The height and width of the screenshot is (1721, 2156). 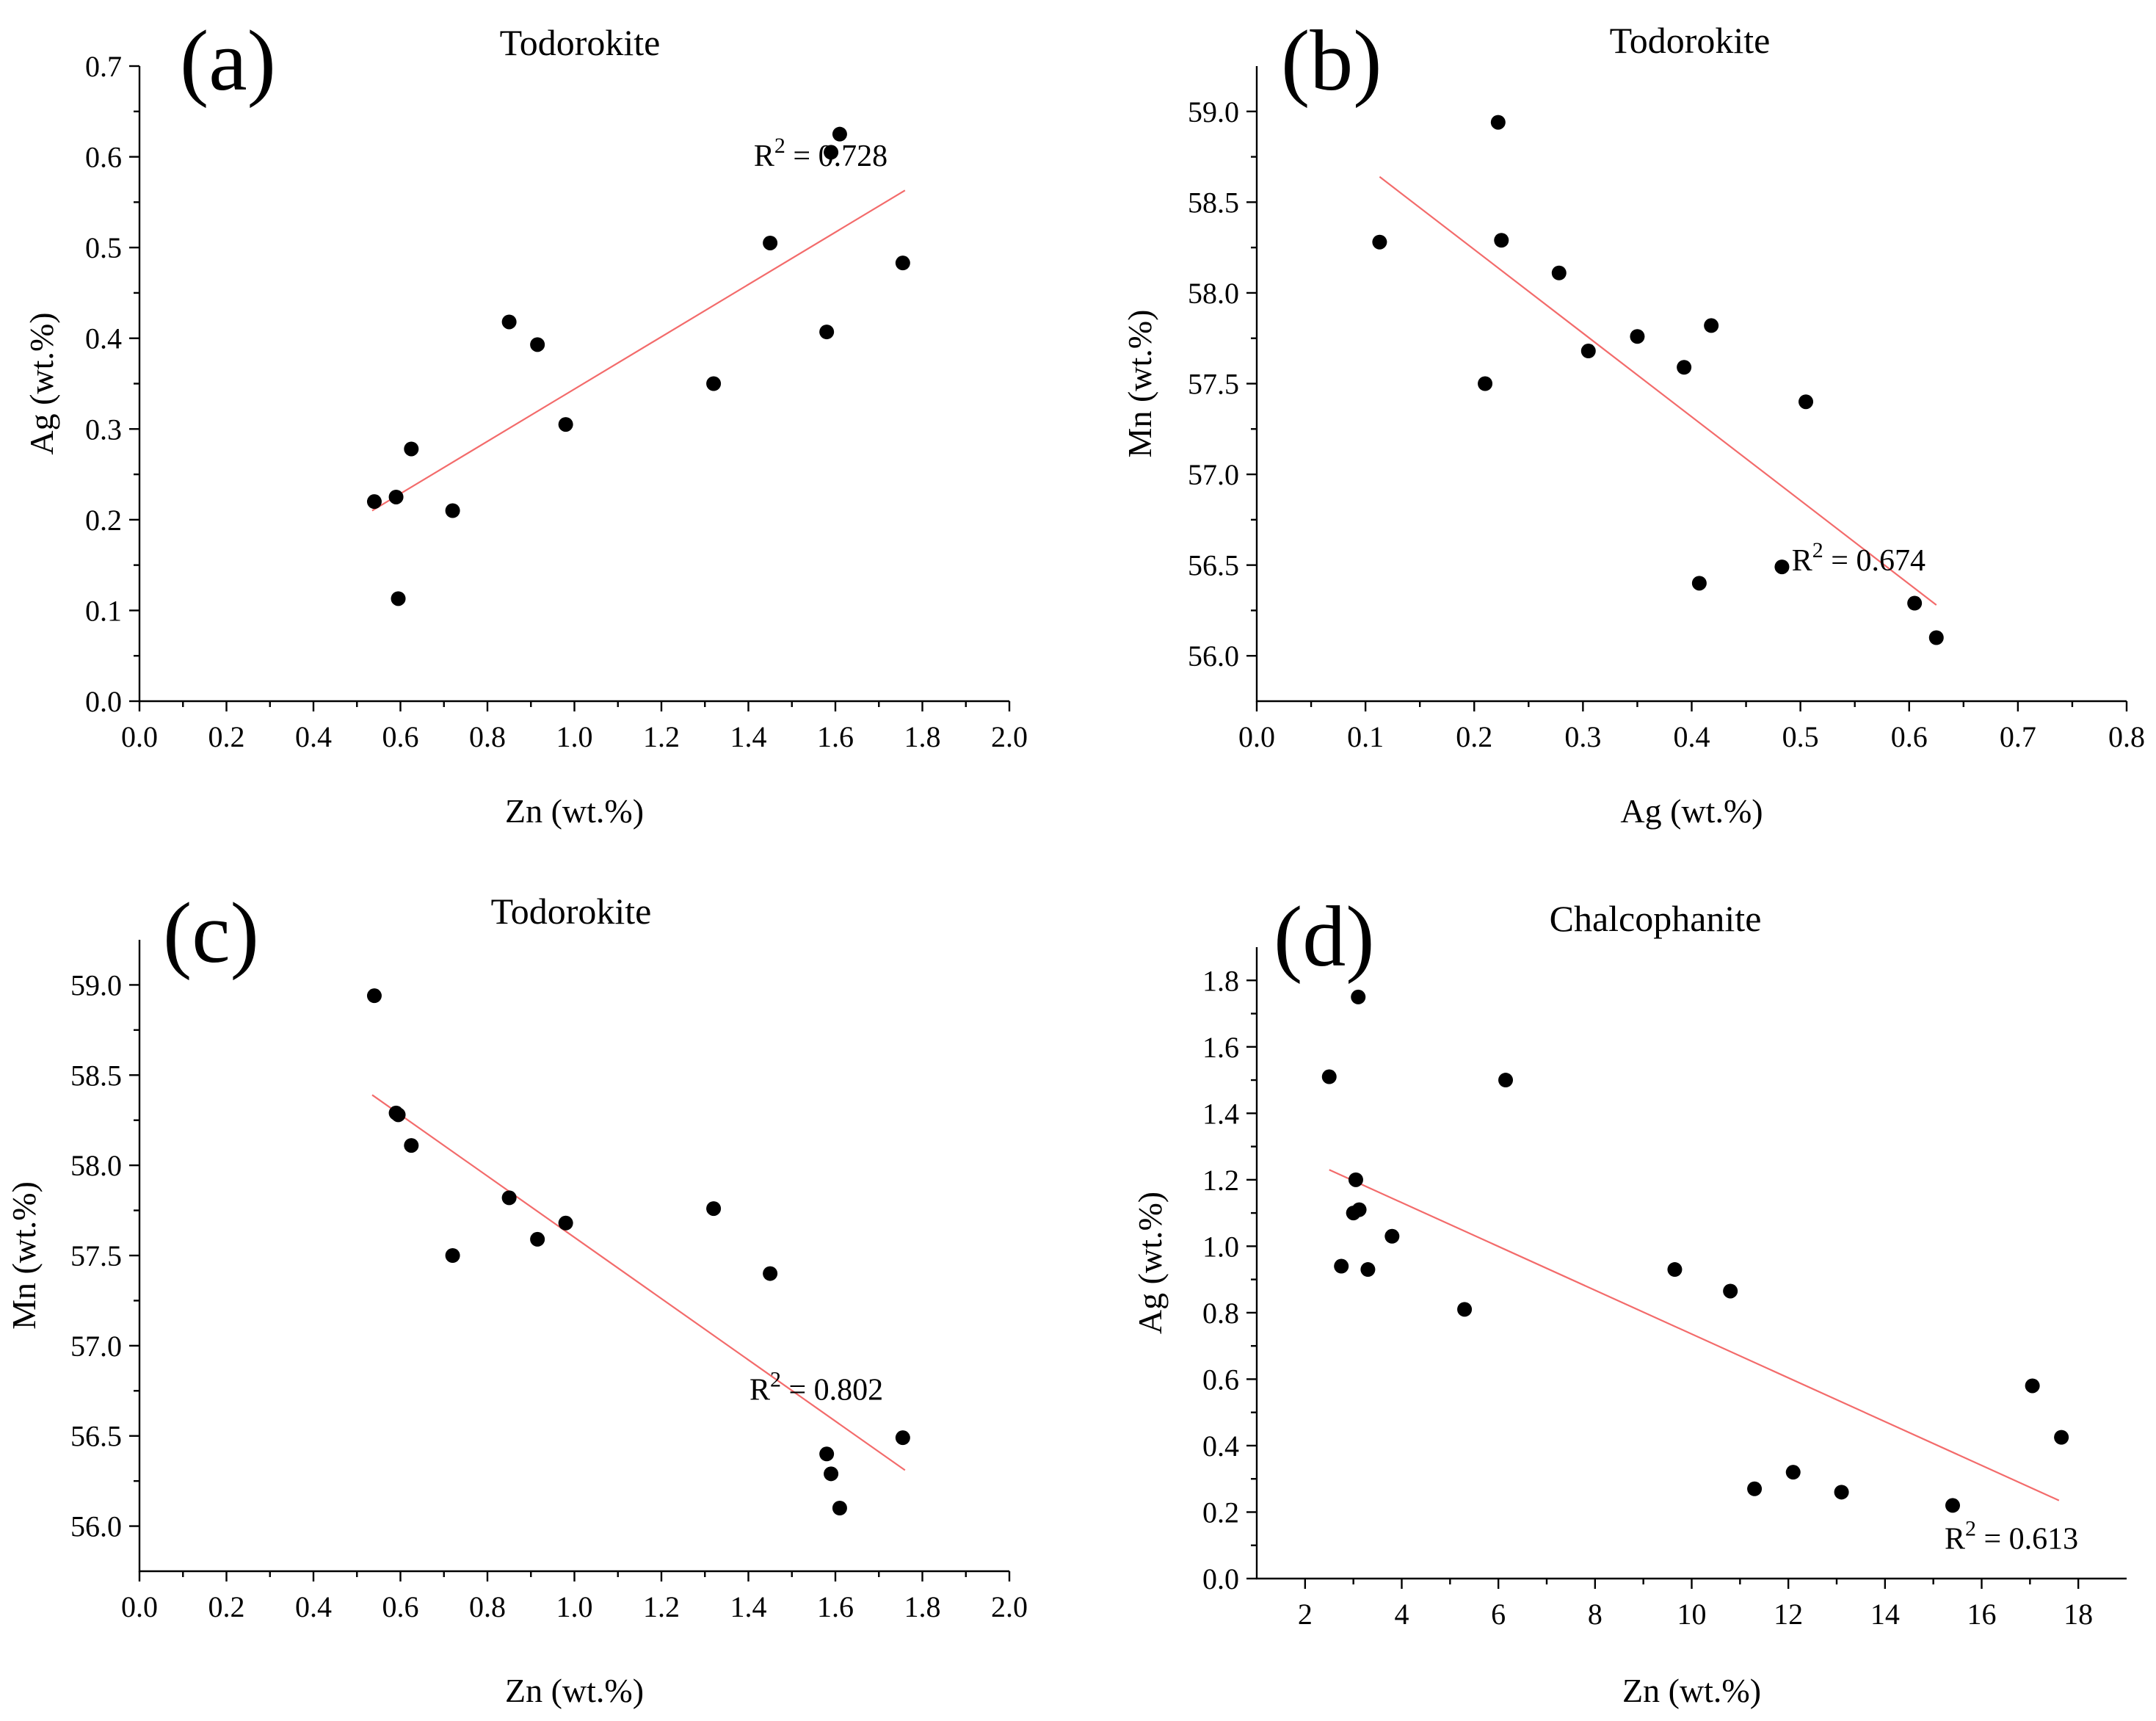 What do you see at coordinates (1220, 1047) in the screenshot?
I see `y-tick-label: 1.6` at bounding box center [1220, 1047].